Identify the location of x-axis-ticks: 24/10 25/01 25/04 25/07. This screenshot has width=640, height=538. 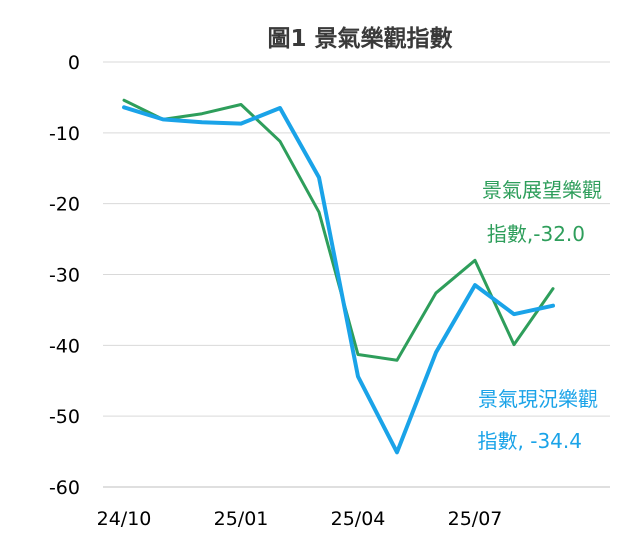
(300, 519).